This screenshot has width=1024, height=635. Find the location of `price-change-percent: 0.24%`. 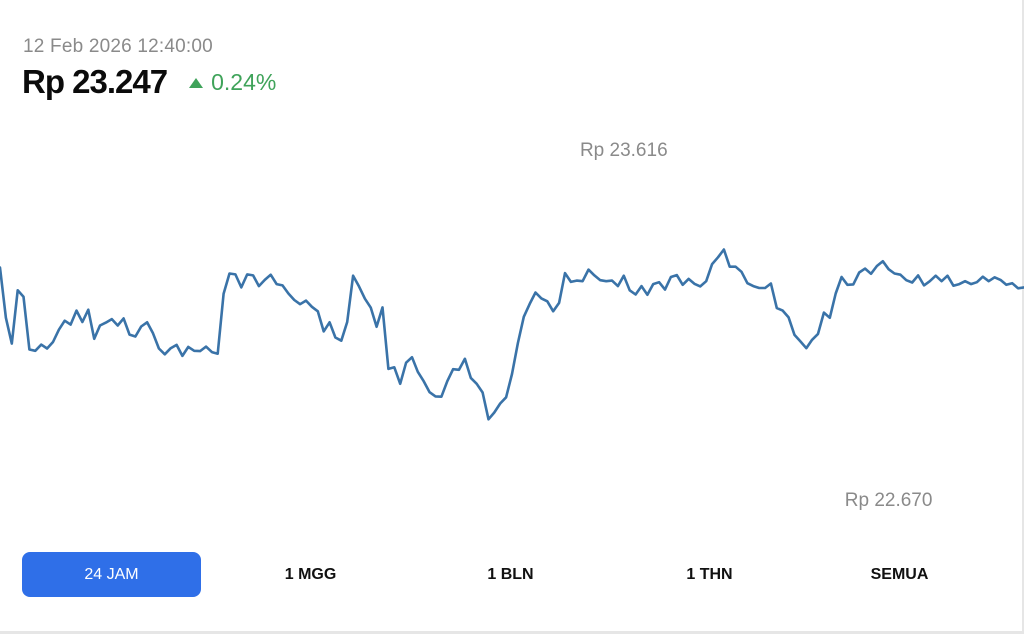

price-change-percent: 0.24% is located at coordinates (244, 81).